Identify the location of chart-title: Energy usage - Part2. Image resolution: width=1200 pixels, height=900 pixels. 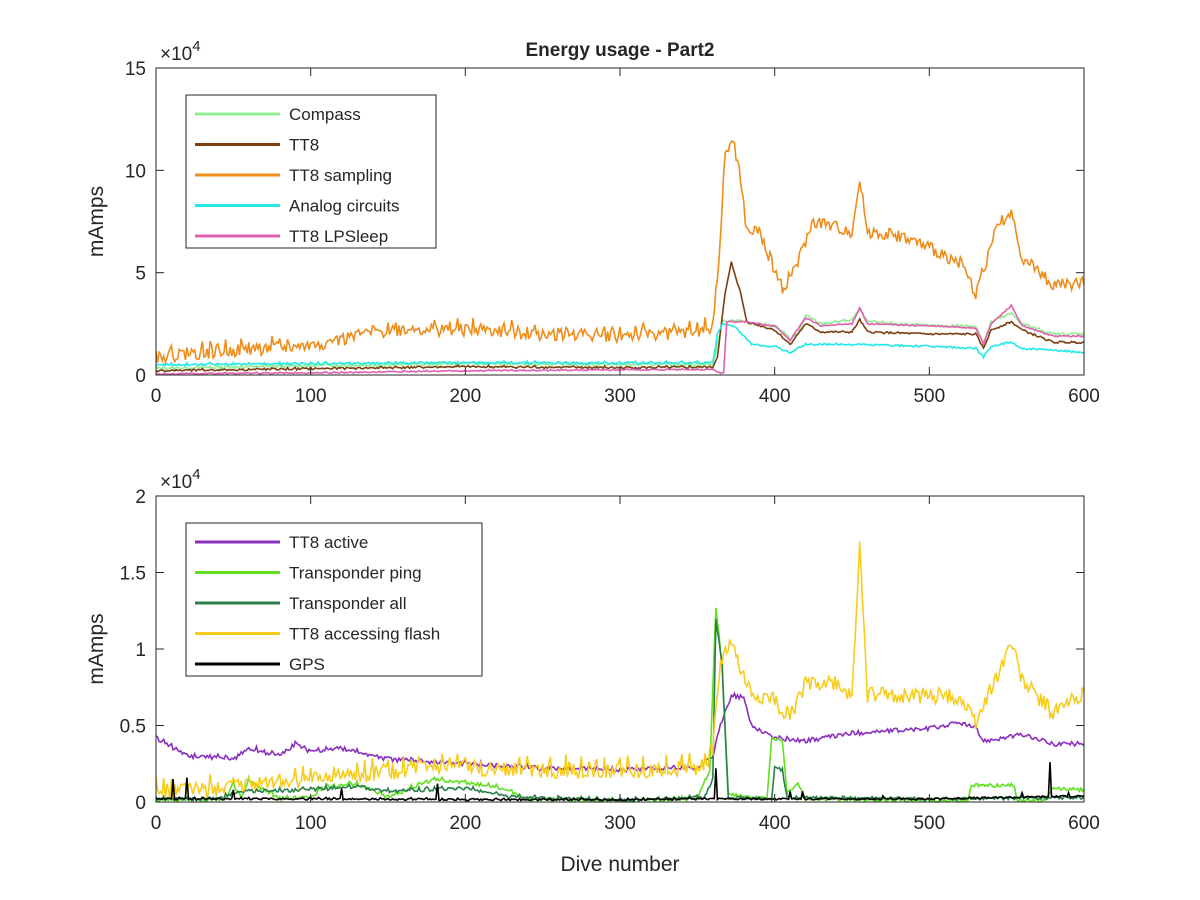
(619, 50).